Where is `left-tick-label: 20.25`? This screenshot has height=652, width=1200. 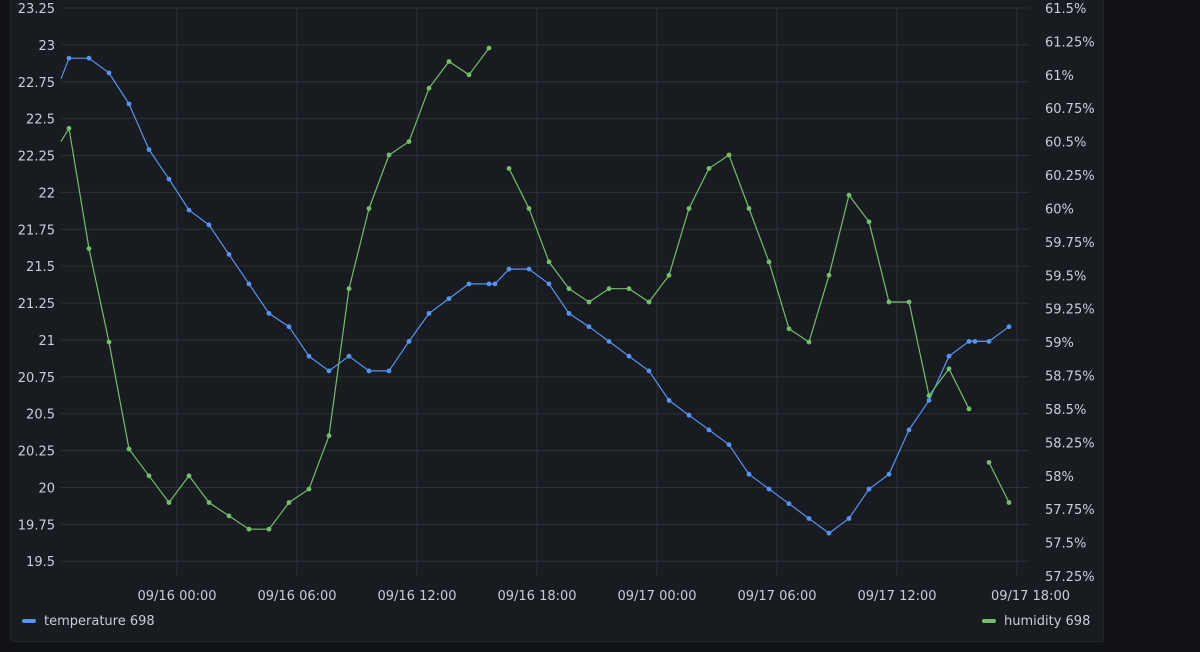
left-tick-label: 20.25 is located at coordinates (36, 452).